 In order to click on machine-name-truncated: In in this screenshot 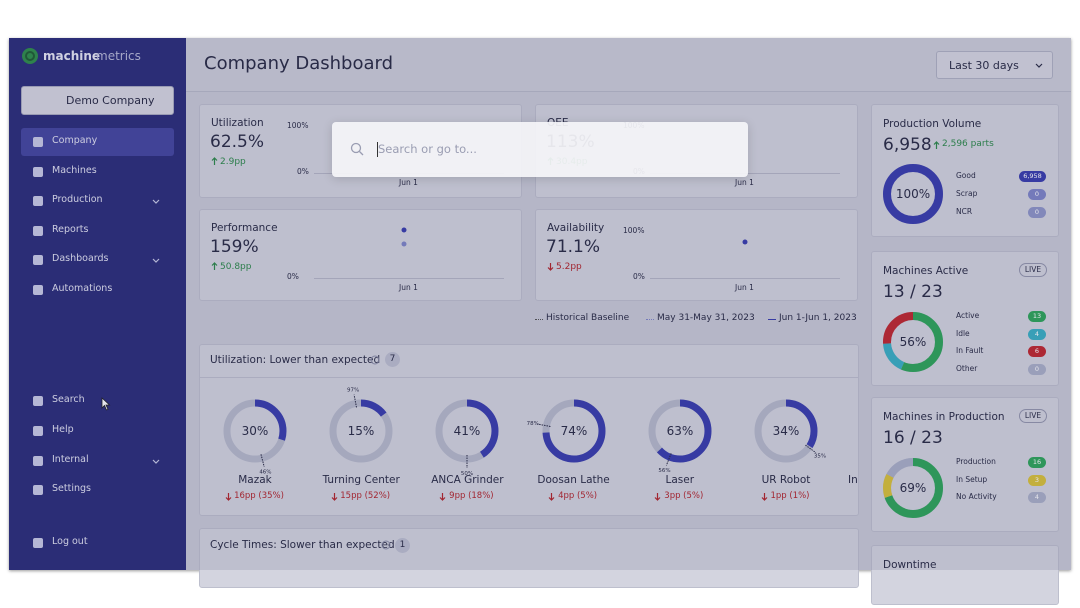, I will do `click(853, 480)`.